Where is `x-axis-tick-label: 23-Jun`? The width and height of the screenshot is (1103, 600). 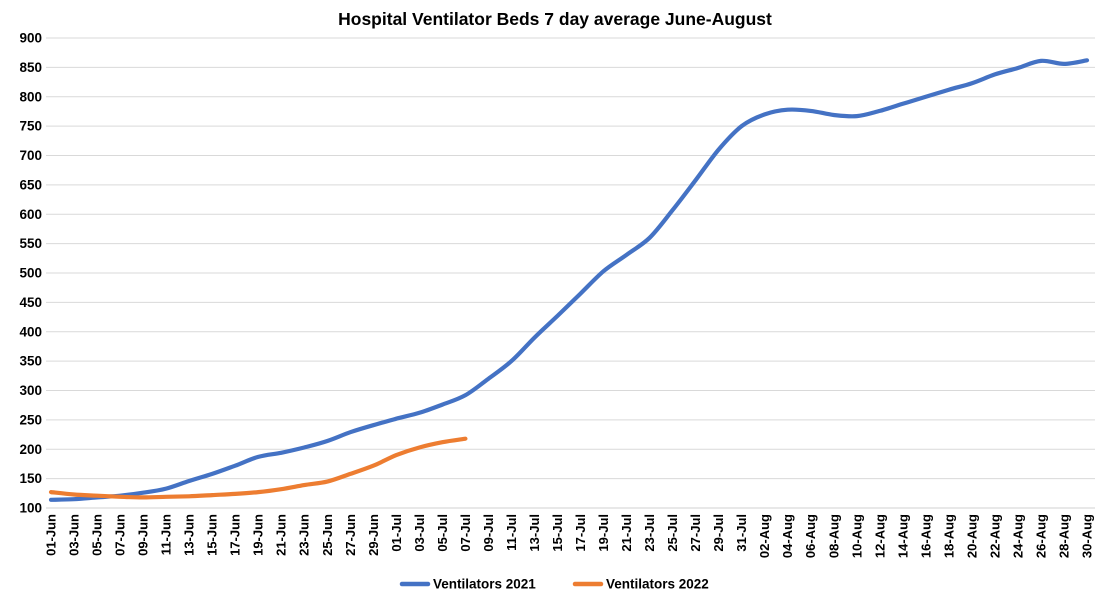 x-axis-tick-label: 23-Jun is located at coordinates (304, 535).